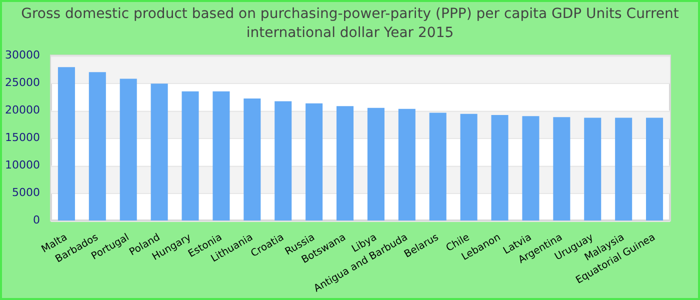 Image resolution: width=700 pixels, height=300 pixels. What do you see at coordinates (22, 82) in the screenshot?
I see `y-tick-label: 25000` at bounding box center [22, 82].